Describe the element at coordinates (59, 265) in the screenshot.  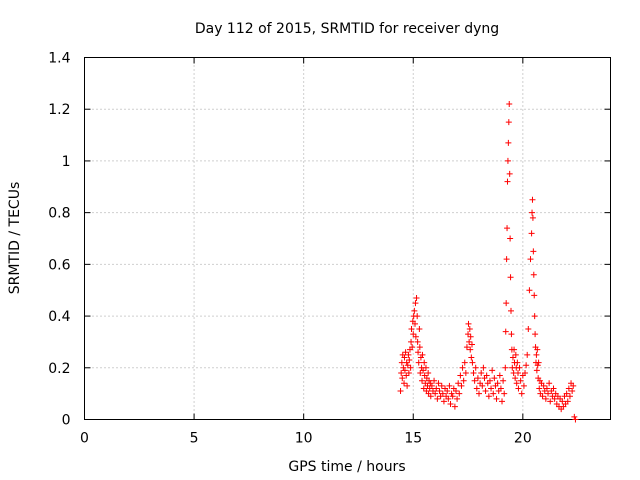
I see `y-tick-label: 0.6` at that location.